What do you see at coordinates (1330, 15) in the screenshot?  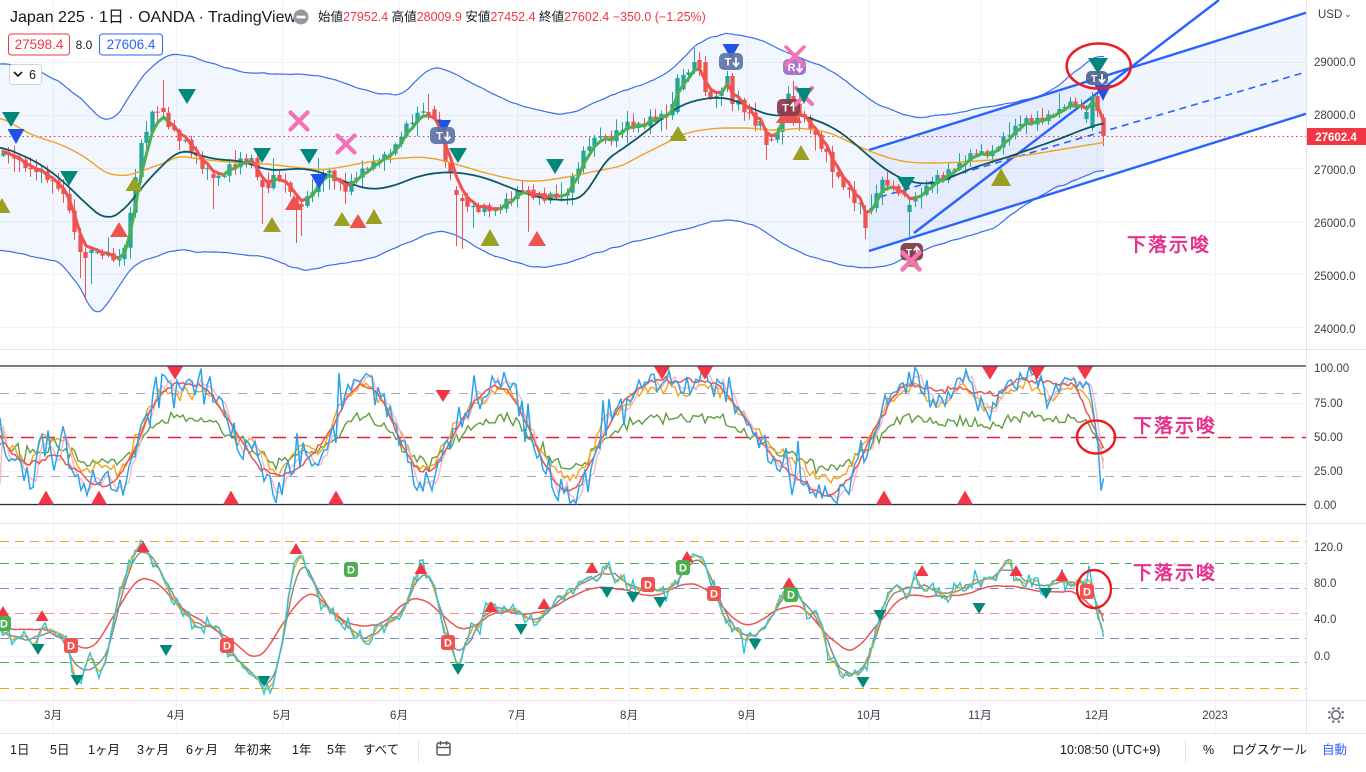 I see `svg-text: USD` at bounding box center [1330, 15].